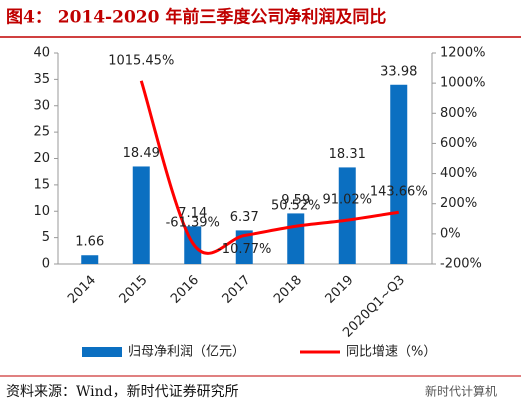  Describe the element at coordinates (41, 211) in the screenshot. I see `y-tick-label: 10` at that location.